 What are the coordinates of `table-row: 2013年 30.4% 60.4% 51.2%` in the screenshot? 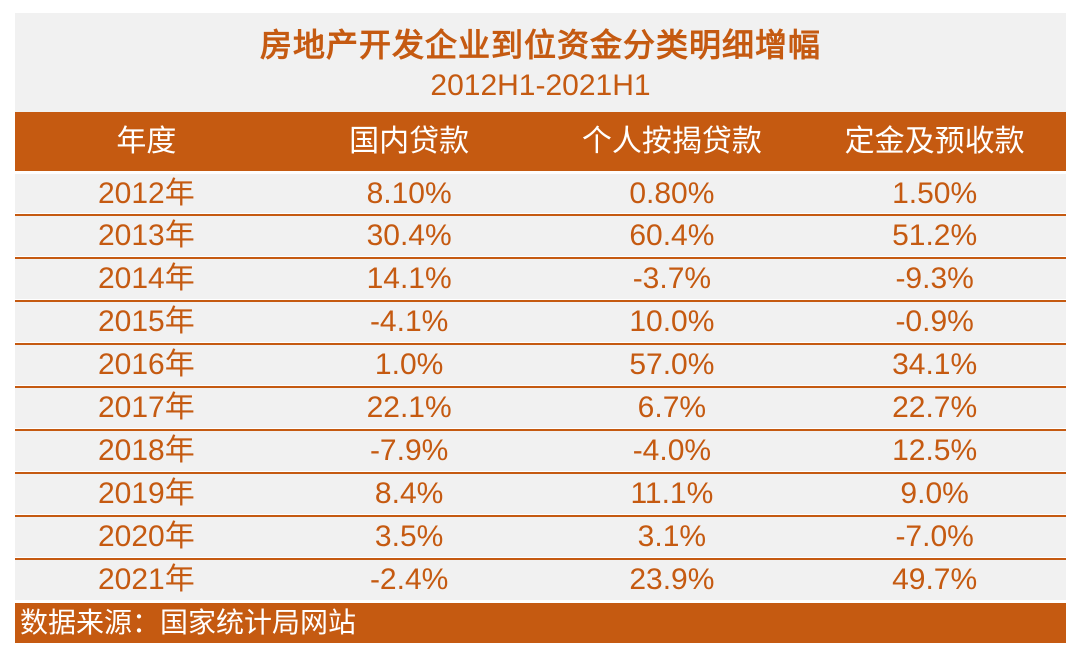 It's located at (540, 235).